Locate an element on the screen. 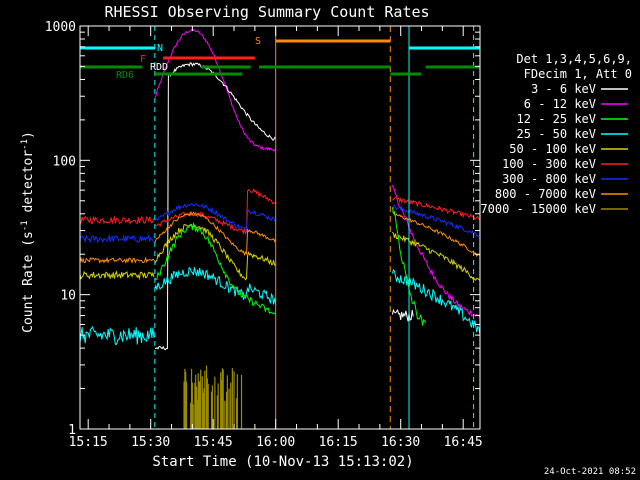 This screenshot has width=640, height=480. timestamp: 24-Oct-2021 08:52 is located at coordinates (590, 472).